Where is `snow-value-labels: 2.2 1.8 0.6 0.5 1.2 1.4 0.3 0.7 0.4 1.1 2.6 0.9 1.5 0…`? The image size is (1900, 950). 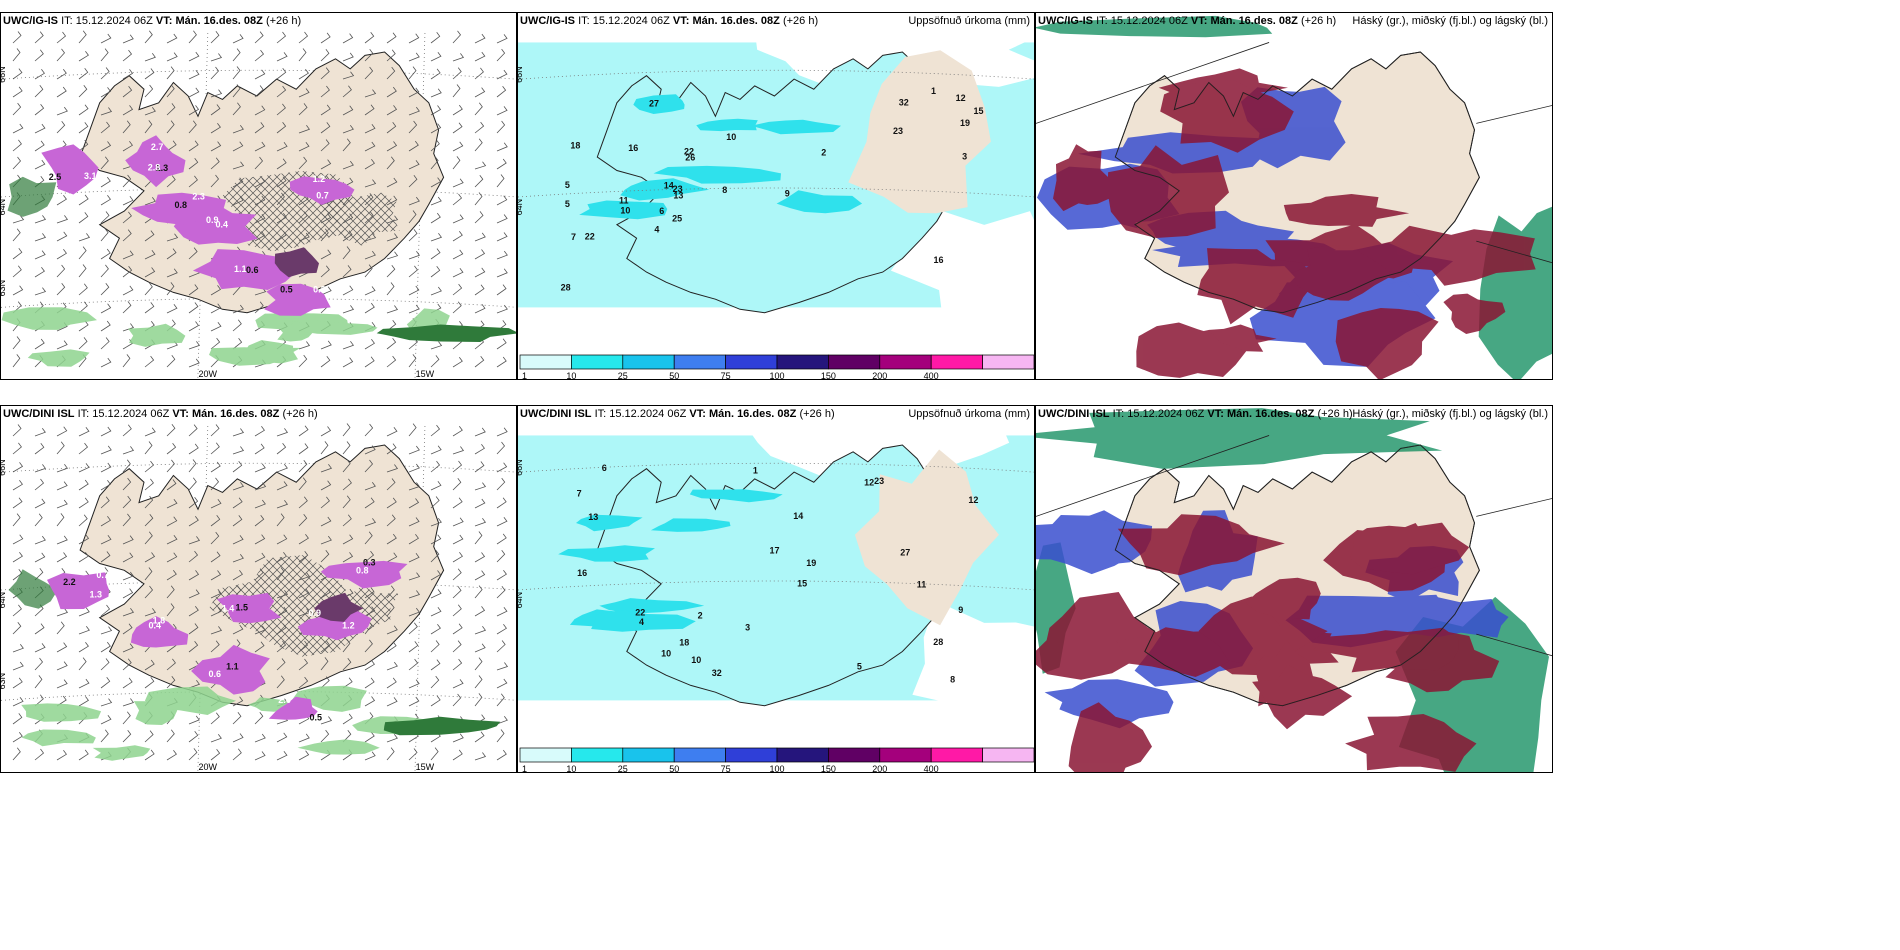
snow-value-labels: 2.2 1.8 0.6 0.5 1.2 1.4 0.3 0.7 0.4 1.1 2.6 0.9 1.5 0… is located at coordinates (219, 640).